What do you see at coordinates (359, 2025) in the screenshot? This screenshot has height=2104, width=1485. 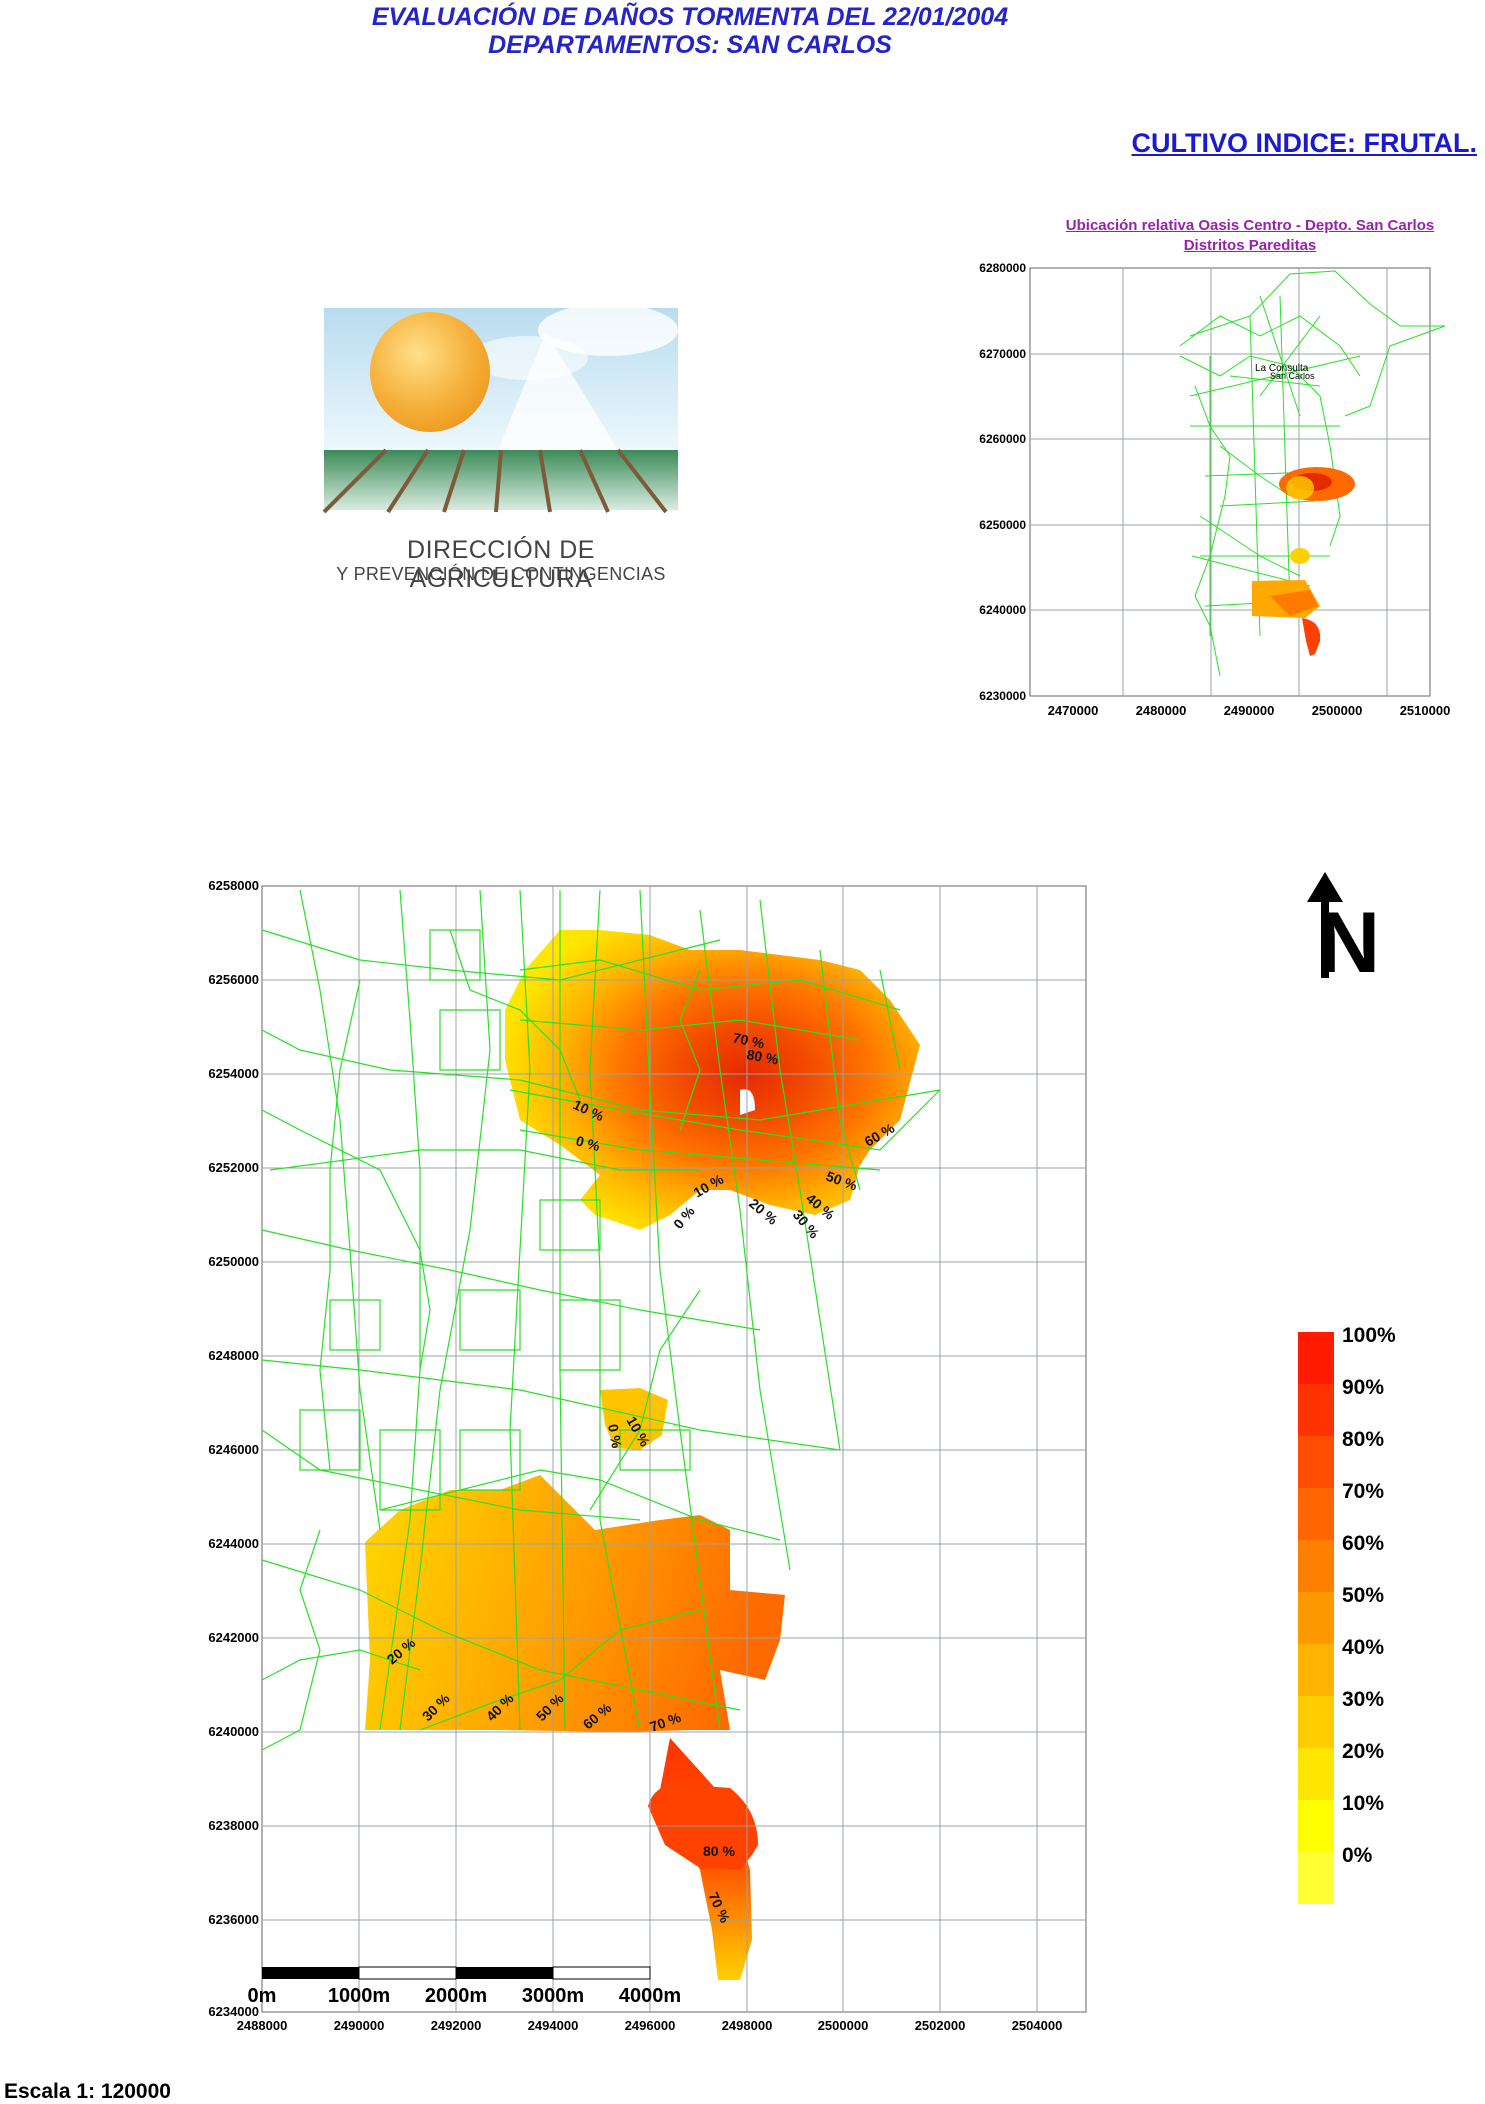 I see `map-x-tick: 2490000` at bounding box center [359, 2025].